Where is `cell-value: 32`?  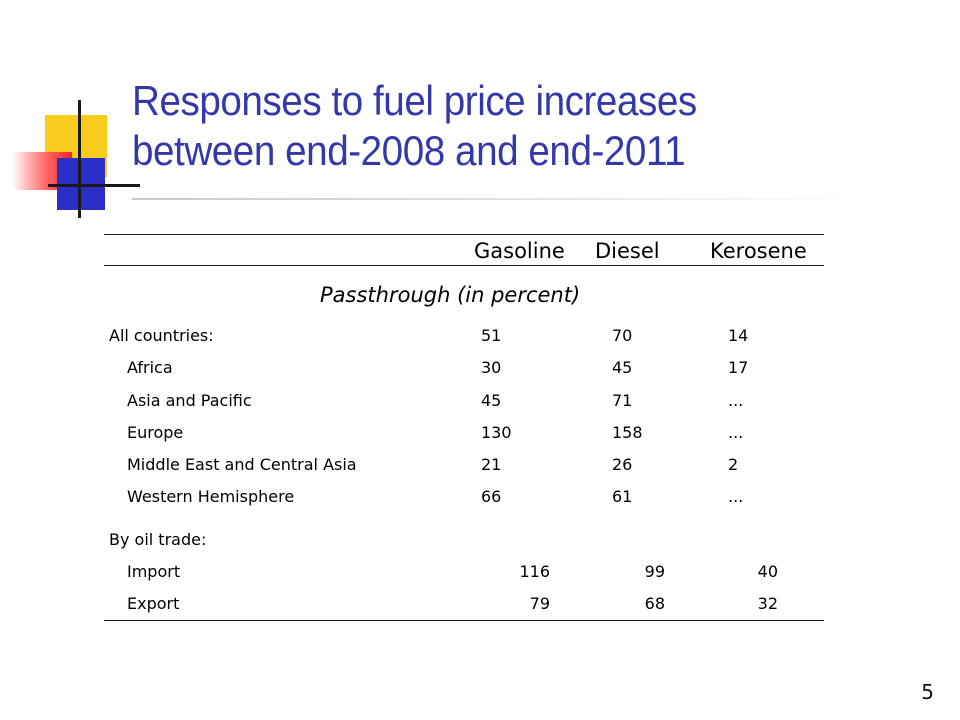 cell-value: 32 is located at coordinates (767, 603).